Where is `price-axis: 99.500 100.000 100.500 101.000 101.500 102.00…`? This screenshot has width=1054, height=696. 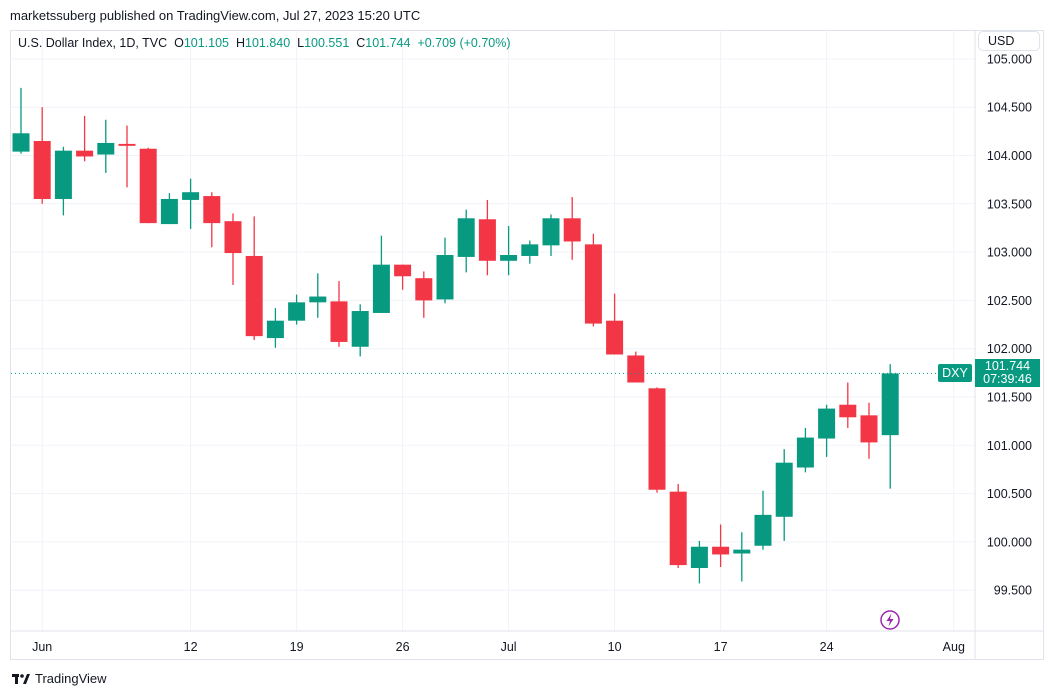 price-axis: 99.500 100.000 100.500 101.000 101.500 102.00… is located at coordinates (1009, 324).